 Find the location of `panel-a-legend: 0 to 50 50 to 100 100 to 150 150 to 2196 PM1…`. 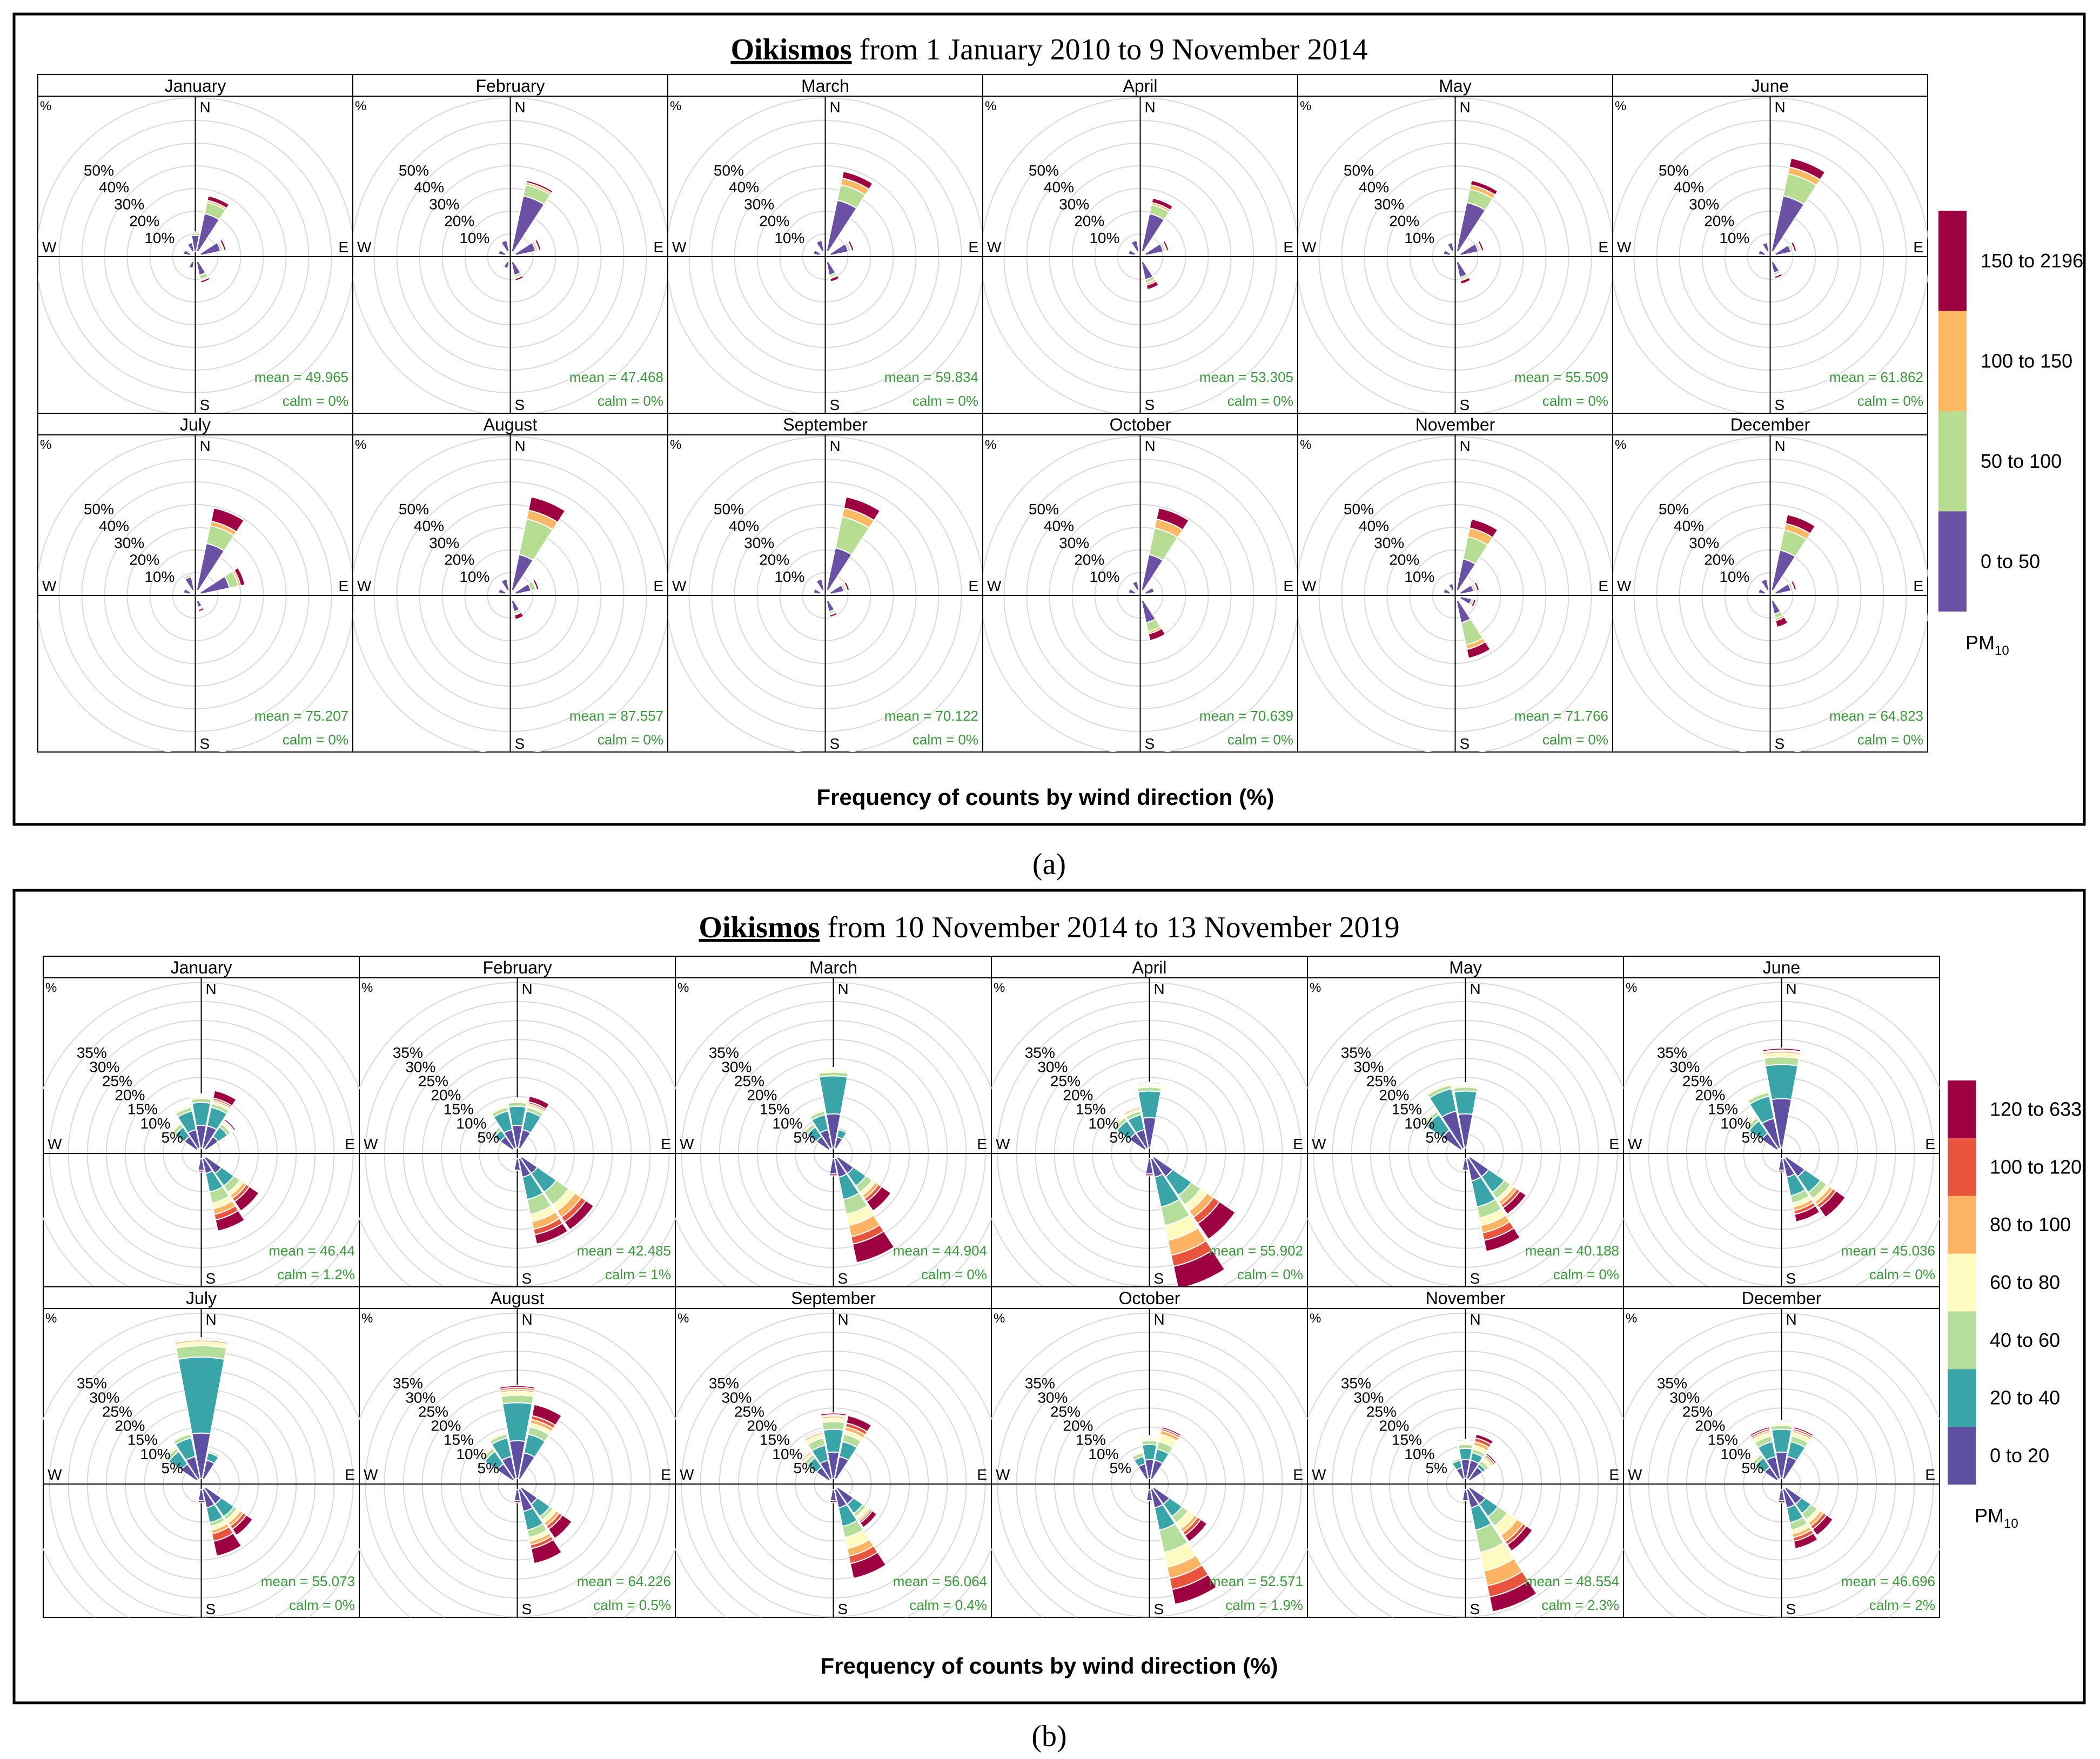

panel-a-legend: 0 to 50 50 to 100 100 to 150 150 to 2196 PM1… is located at coordinates (2011, 435).